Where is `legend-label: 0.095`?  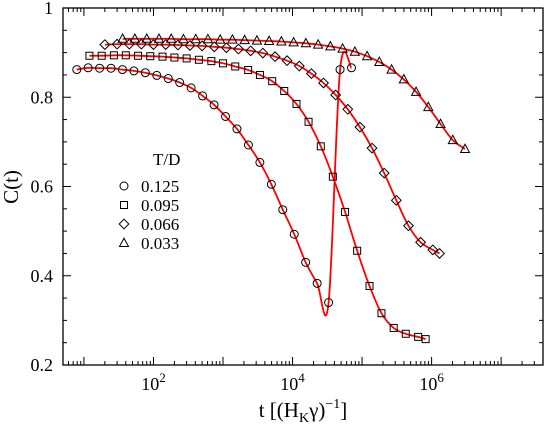
legend-label: 0.095 is located at coordinates (160, 205).